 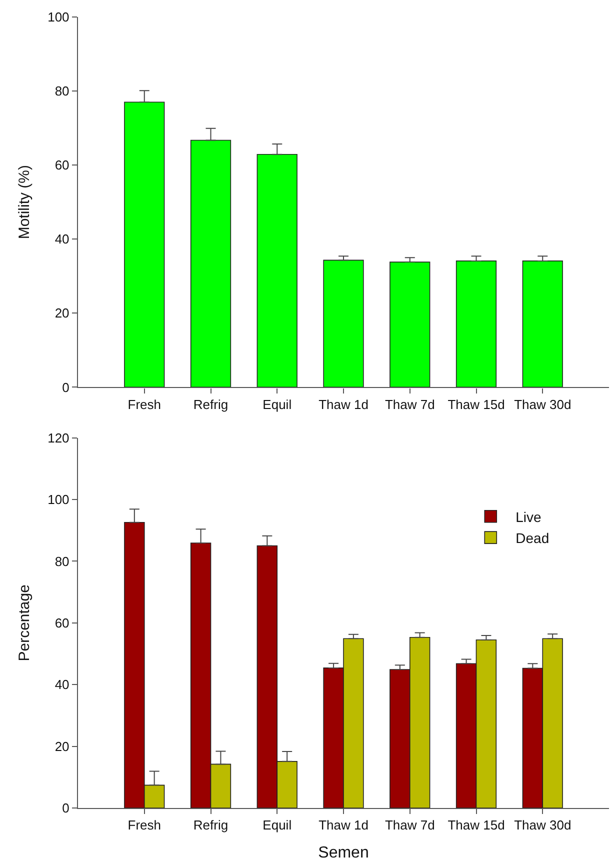 What do you see at coordinates (59, 438) in the screenshot?
I see `y-tick-label: 120` at bounding box center [59, 438].